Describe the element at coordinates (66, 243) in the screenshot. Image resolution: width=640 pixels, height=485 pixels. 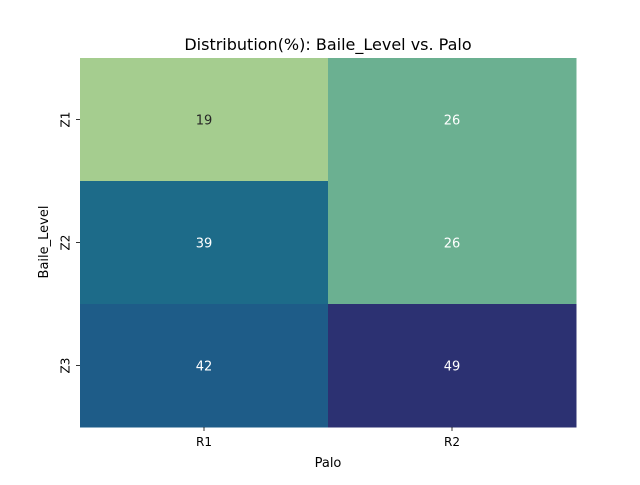
I see `y-tick-label: Z2` at that location.